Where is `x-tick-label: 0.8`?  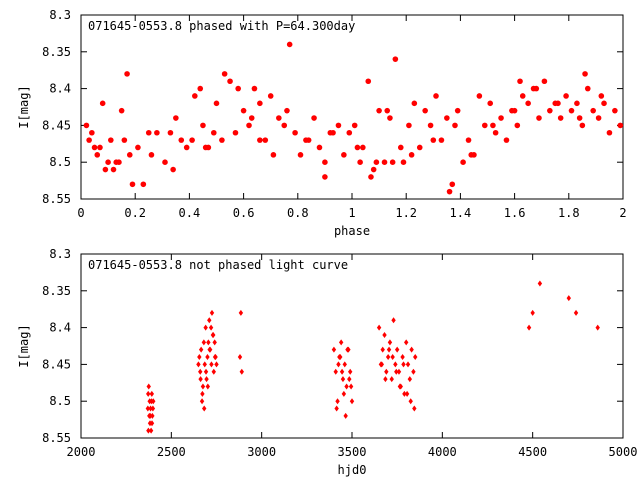
x-tick-label: 0.8 is located at coordinates (298, 213).